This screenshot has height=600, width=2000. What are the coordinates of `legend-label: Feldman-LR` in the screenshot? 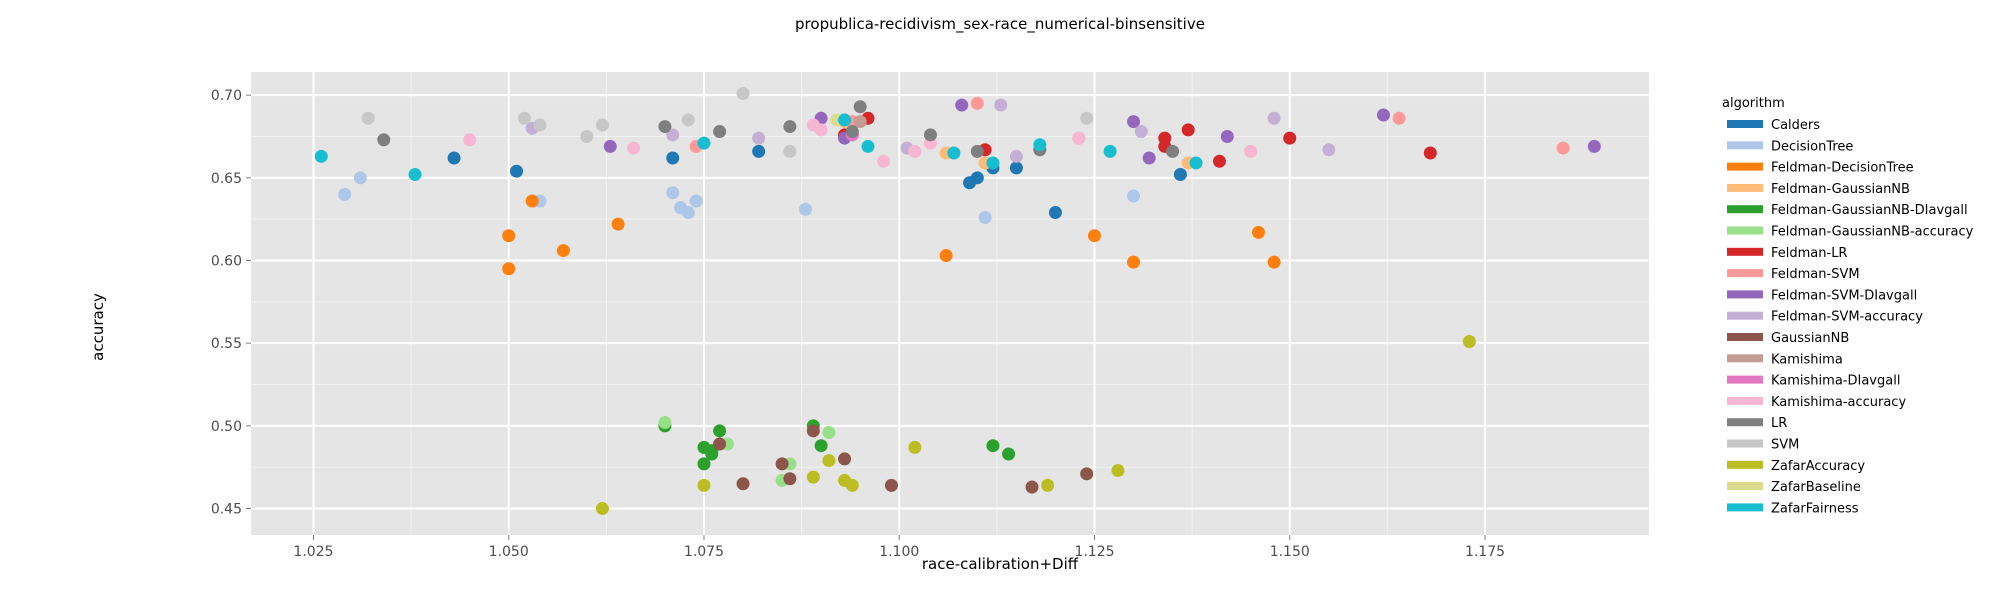 It's located at (1809, 253).